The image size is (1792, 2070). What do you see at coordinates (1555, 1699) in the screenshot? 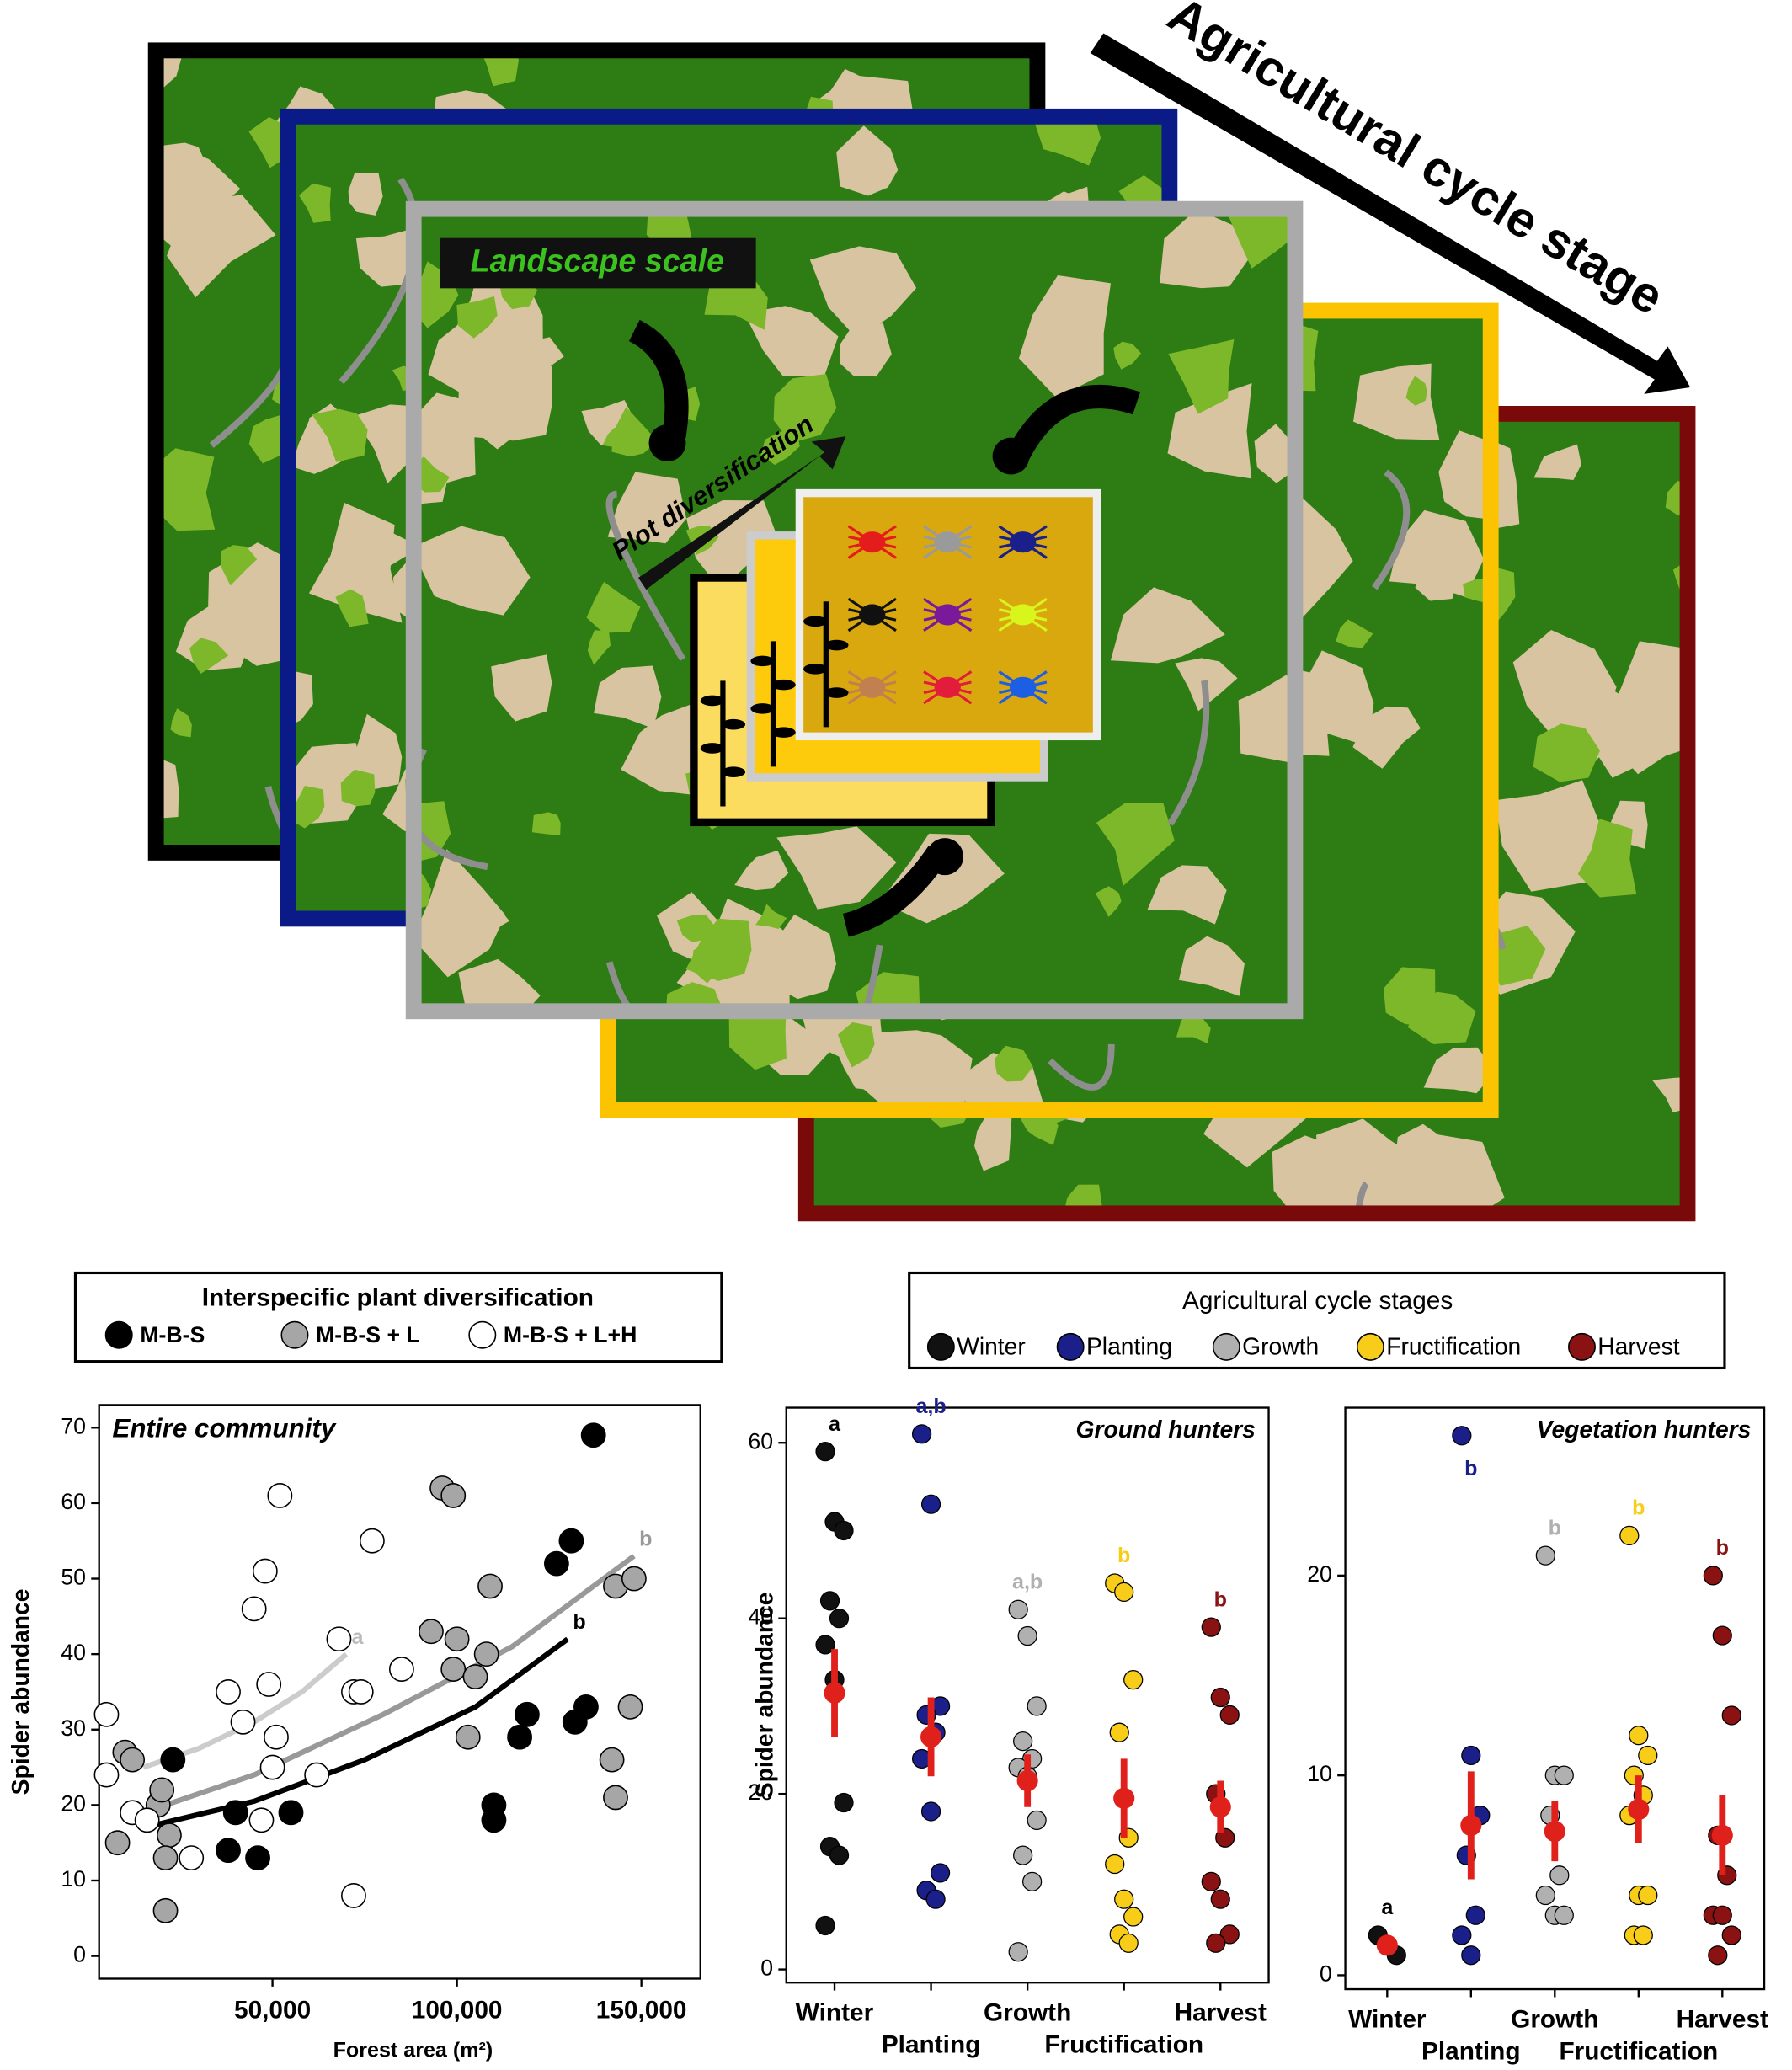
I see `plot-frame` at bounding box center [1555, 1699].